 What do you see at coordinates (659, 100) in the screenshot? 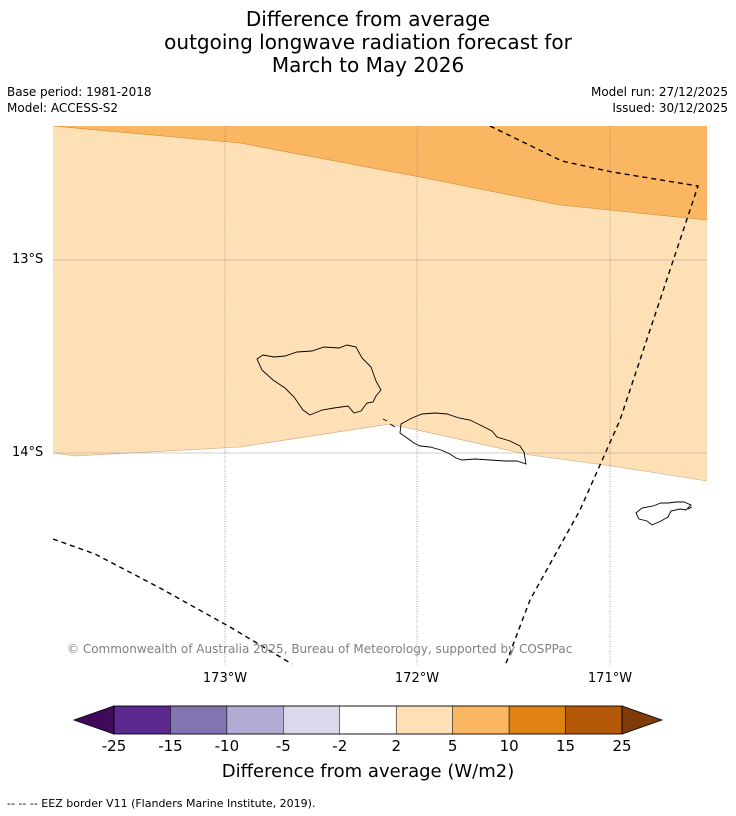
I see `meta-right: Model run: 27/12/2025 Issued: 30/12/2025` at bounding box center [659, 100].